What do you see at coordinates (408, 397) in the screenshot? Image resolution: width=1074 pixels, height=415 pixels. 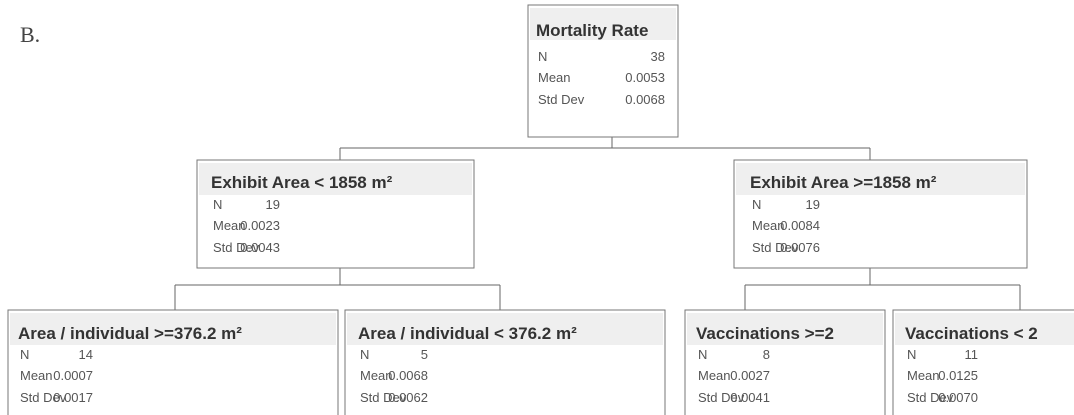 I see `stat-value: 0.0062` at bounding box center [408, 397].